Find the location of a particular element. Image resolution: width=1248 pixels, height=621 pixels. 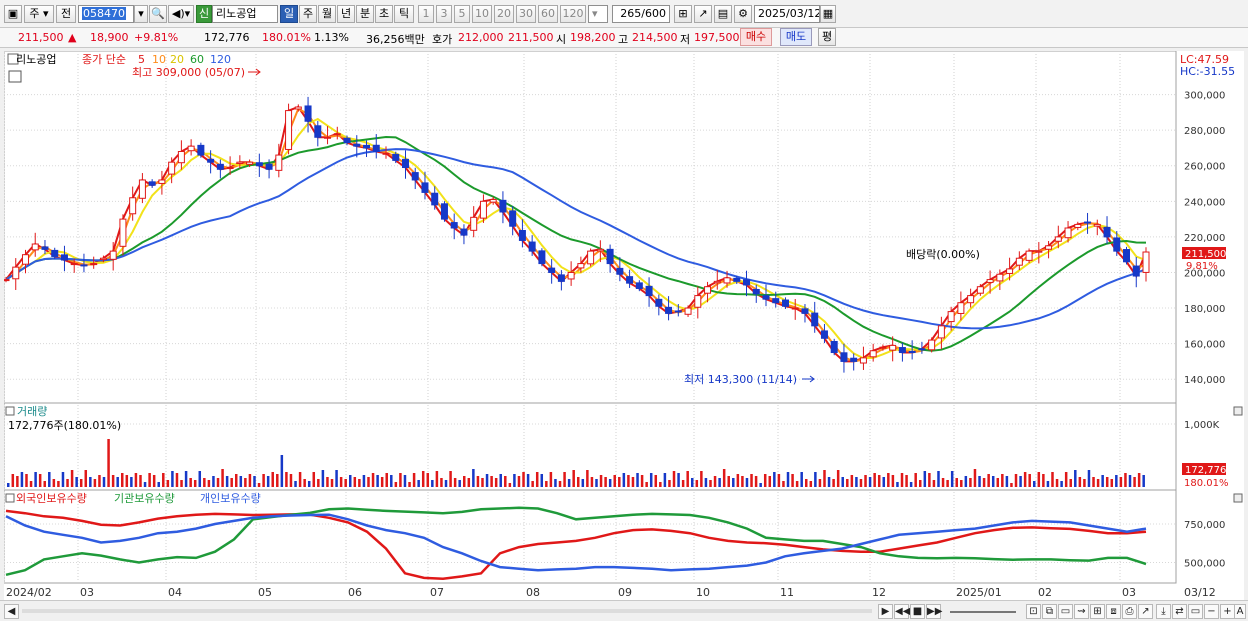

prev-button: 전 is located at coordinates (66, 14).